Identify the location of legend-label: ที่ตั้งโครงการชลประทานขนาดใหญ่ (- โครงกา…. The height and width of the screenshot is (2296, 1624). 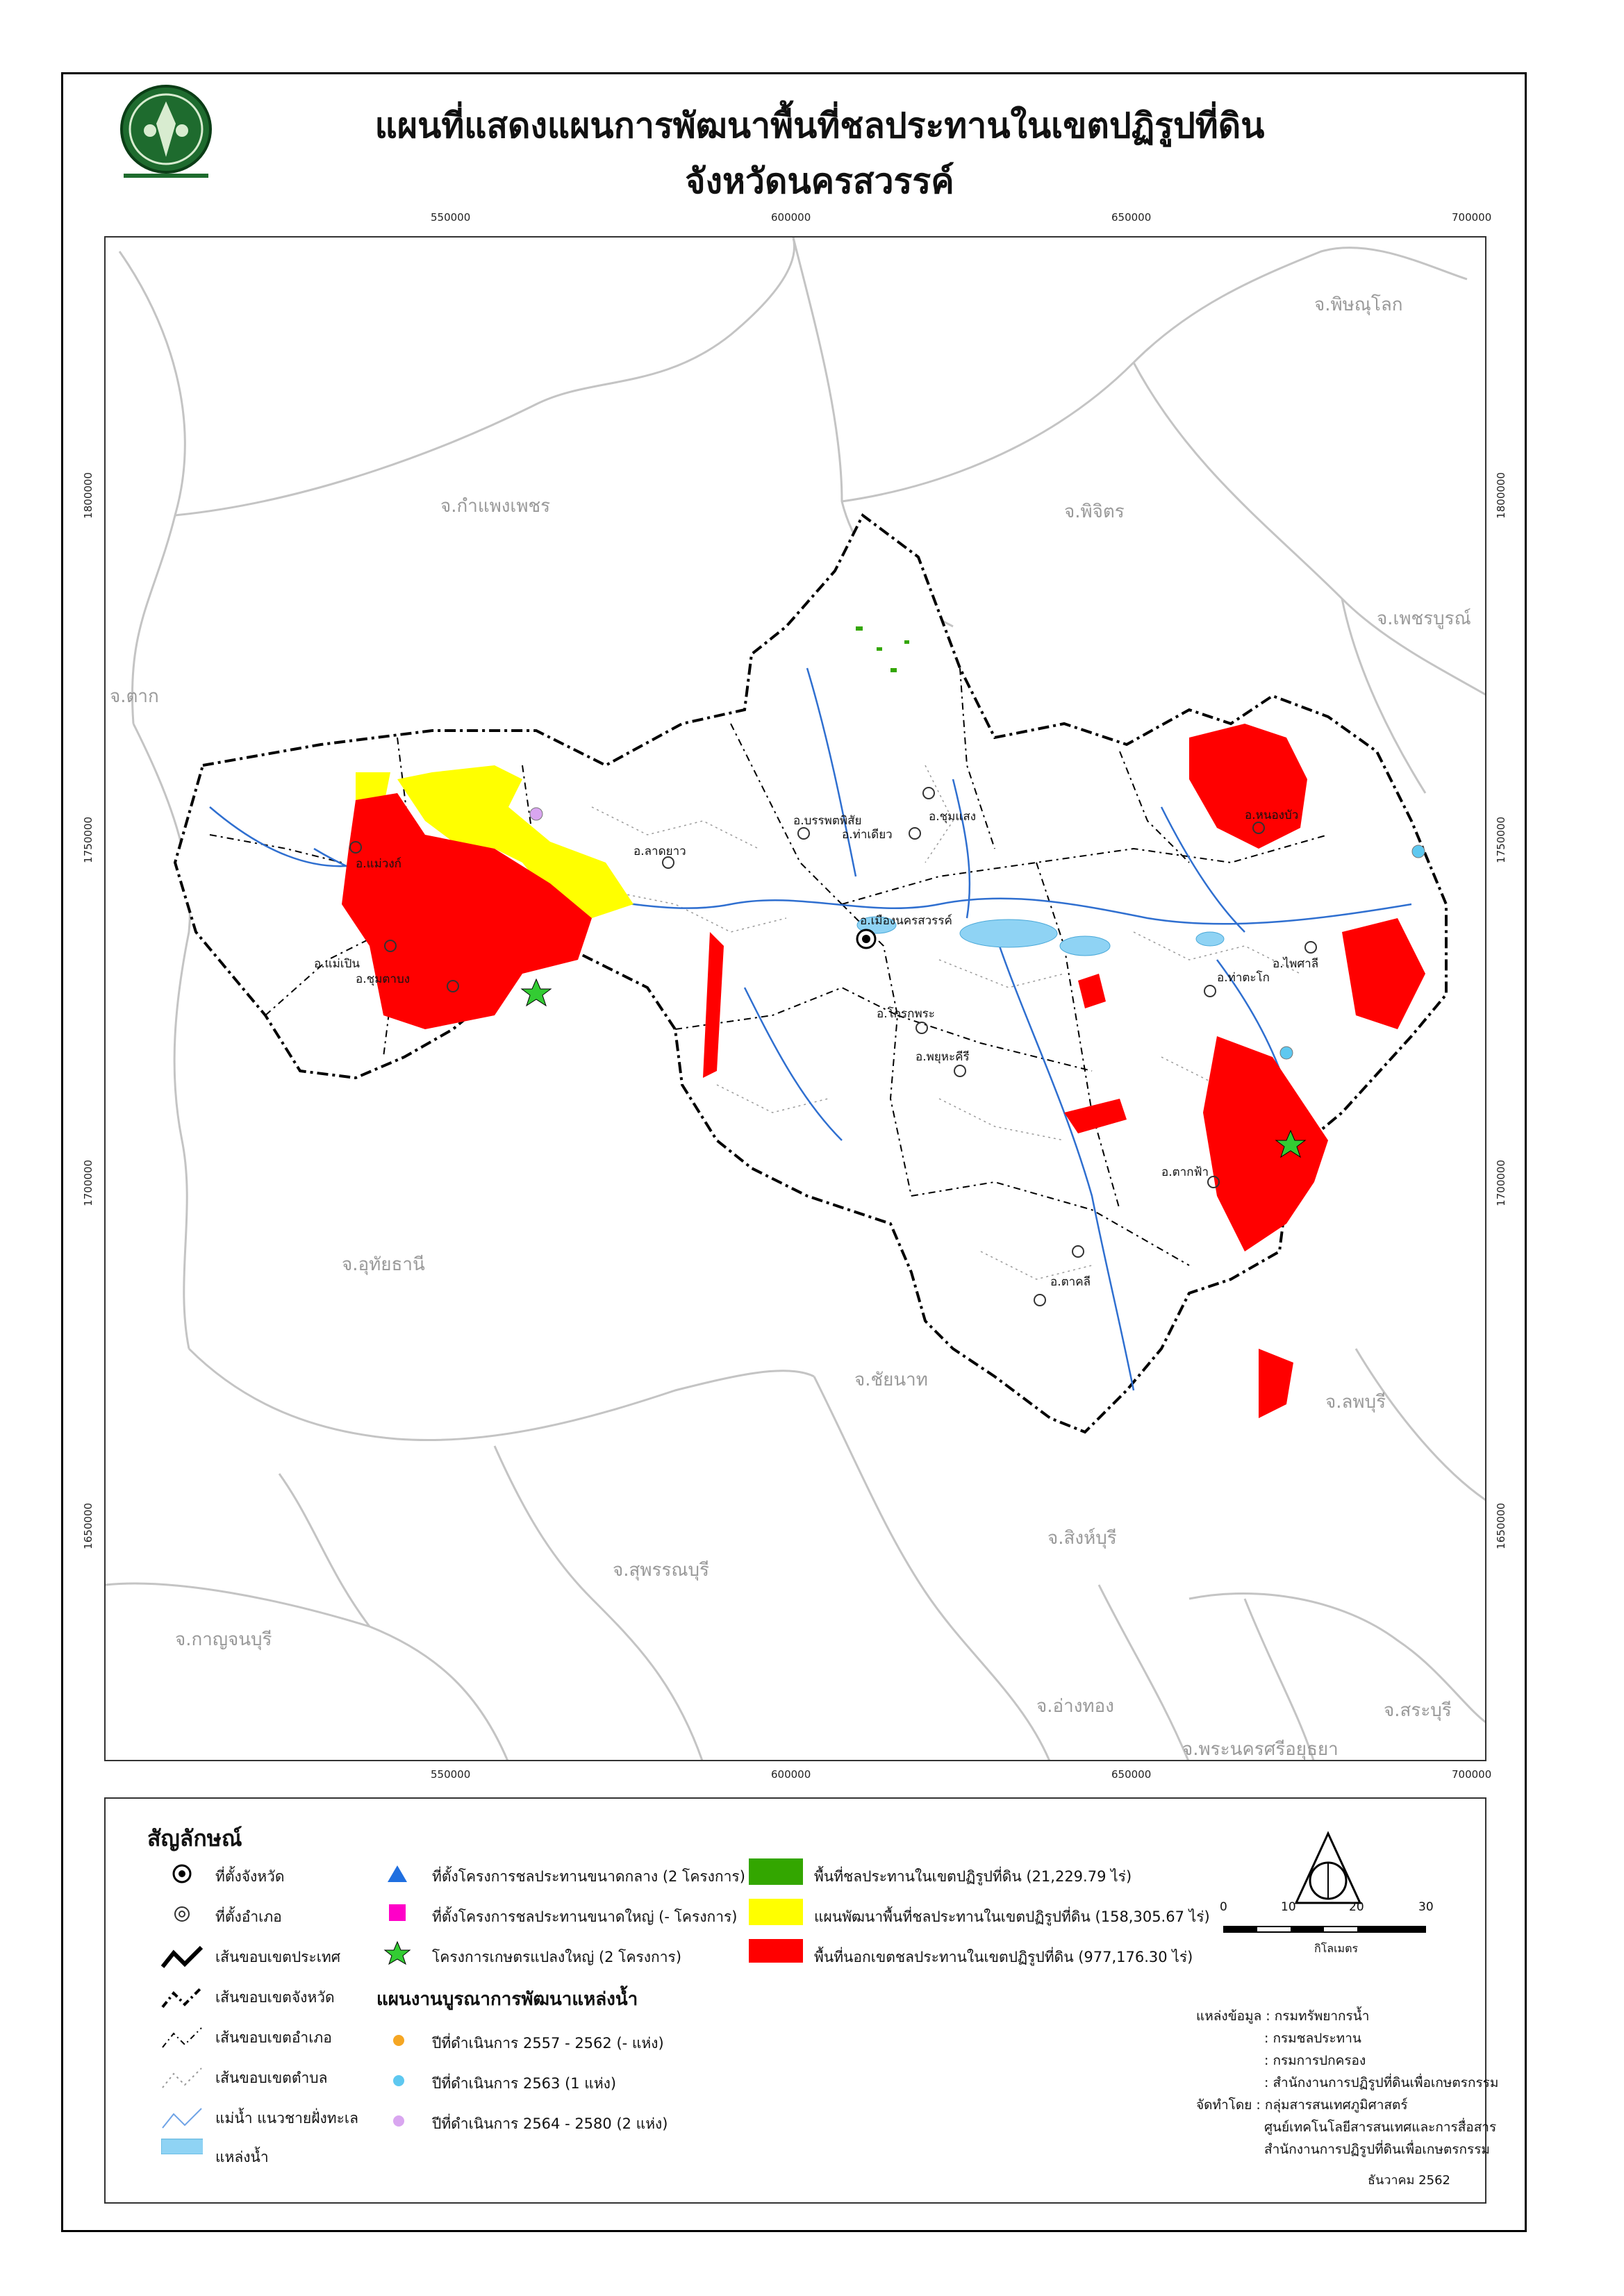
(585, 1917).